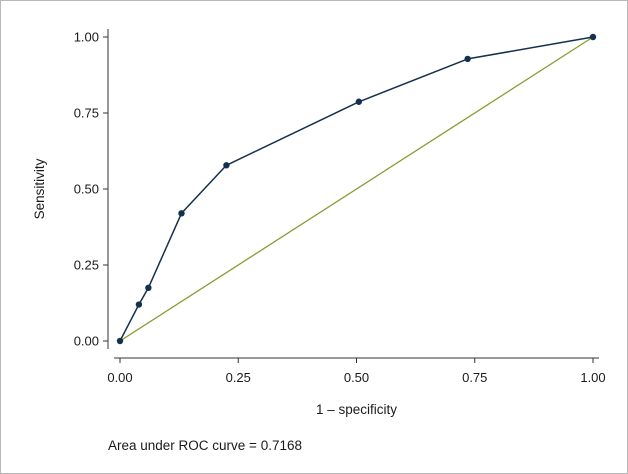 The image size is (628, 474). Describe the element at coordinates (39, 188) in the screenshot. I see `y-axis-title: Sensitivity` at that location.